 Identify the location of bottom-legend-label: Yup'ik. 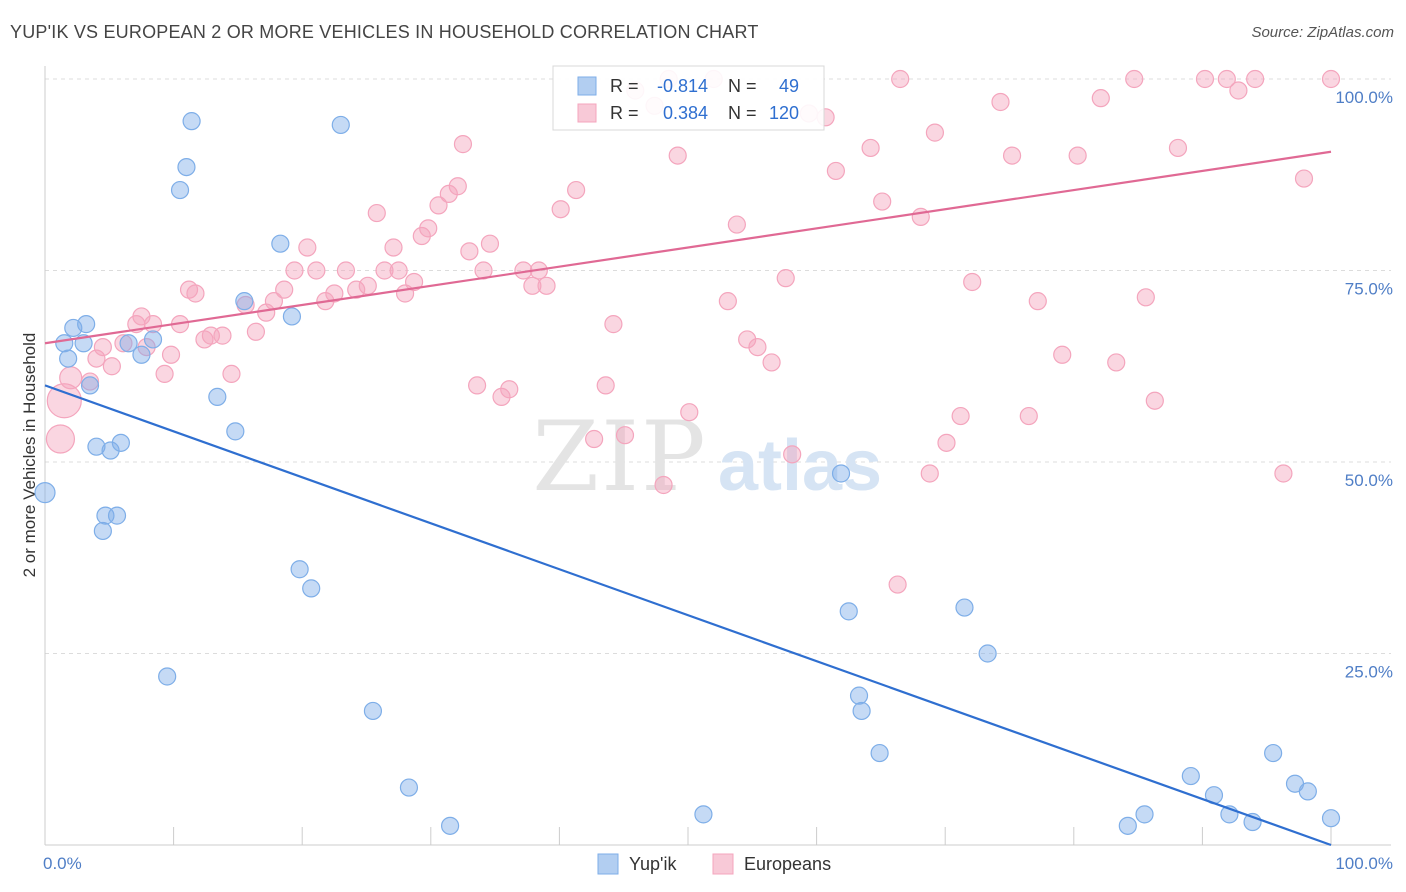
(653, 864).